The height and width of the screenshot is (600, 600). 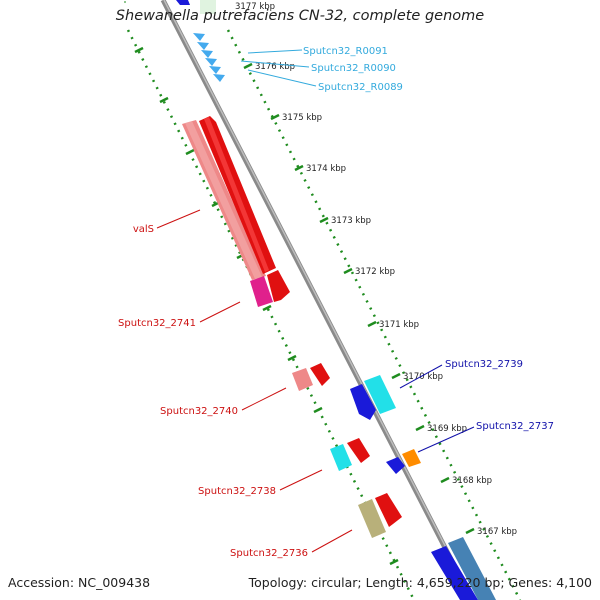 I want to click on ruler-tick-label: 3167 kbp, so click(x=497, y=532).